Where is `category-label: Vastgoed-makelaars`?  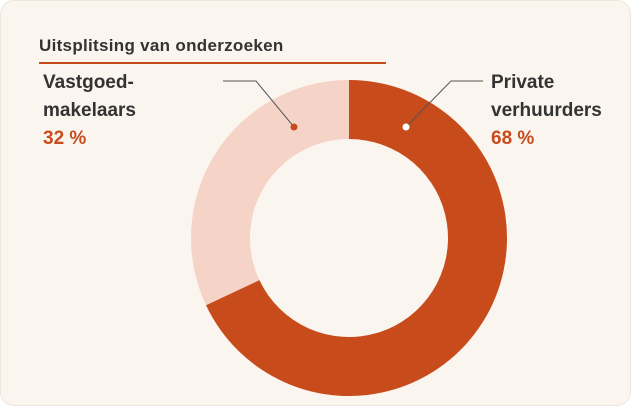 category-label: Vastgoed-makelaars is located at coordinates (89, 96).